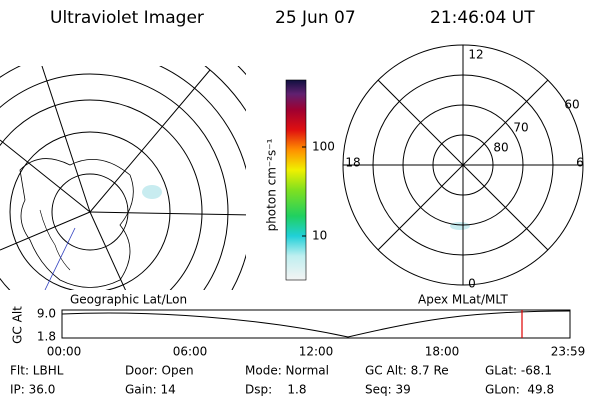 The width and height of the screenshot is (600, 400). Describe the element at coordinates (407, 371) in the screenshot. I see `status-field: GC Alt: 8.7 Re` at that location.